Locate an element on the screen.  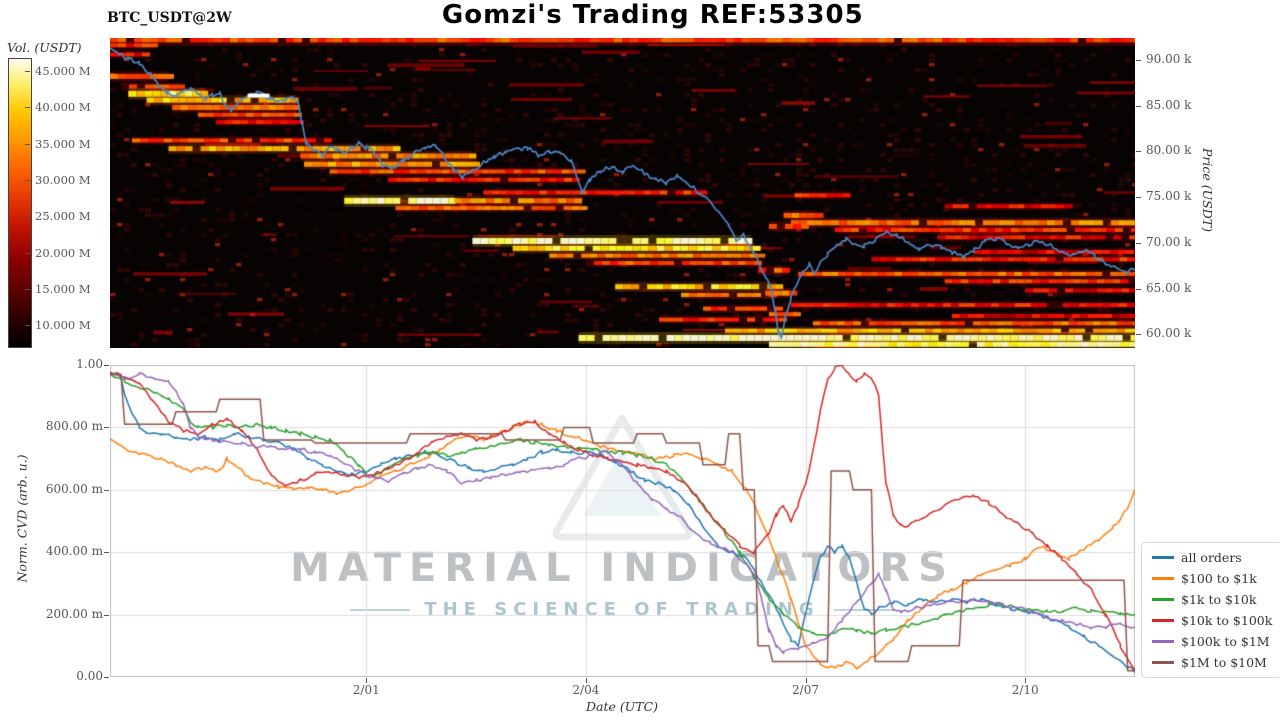
colorbar-tick-label: 25.000 M is located at coordinates (63, 216).